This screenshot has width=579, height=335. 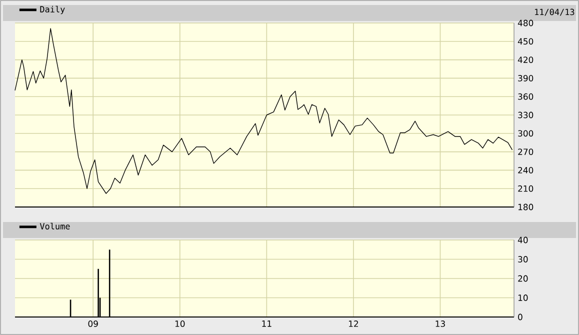 I want to click on y-tick-label: 20, so click(x=523, y=278).